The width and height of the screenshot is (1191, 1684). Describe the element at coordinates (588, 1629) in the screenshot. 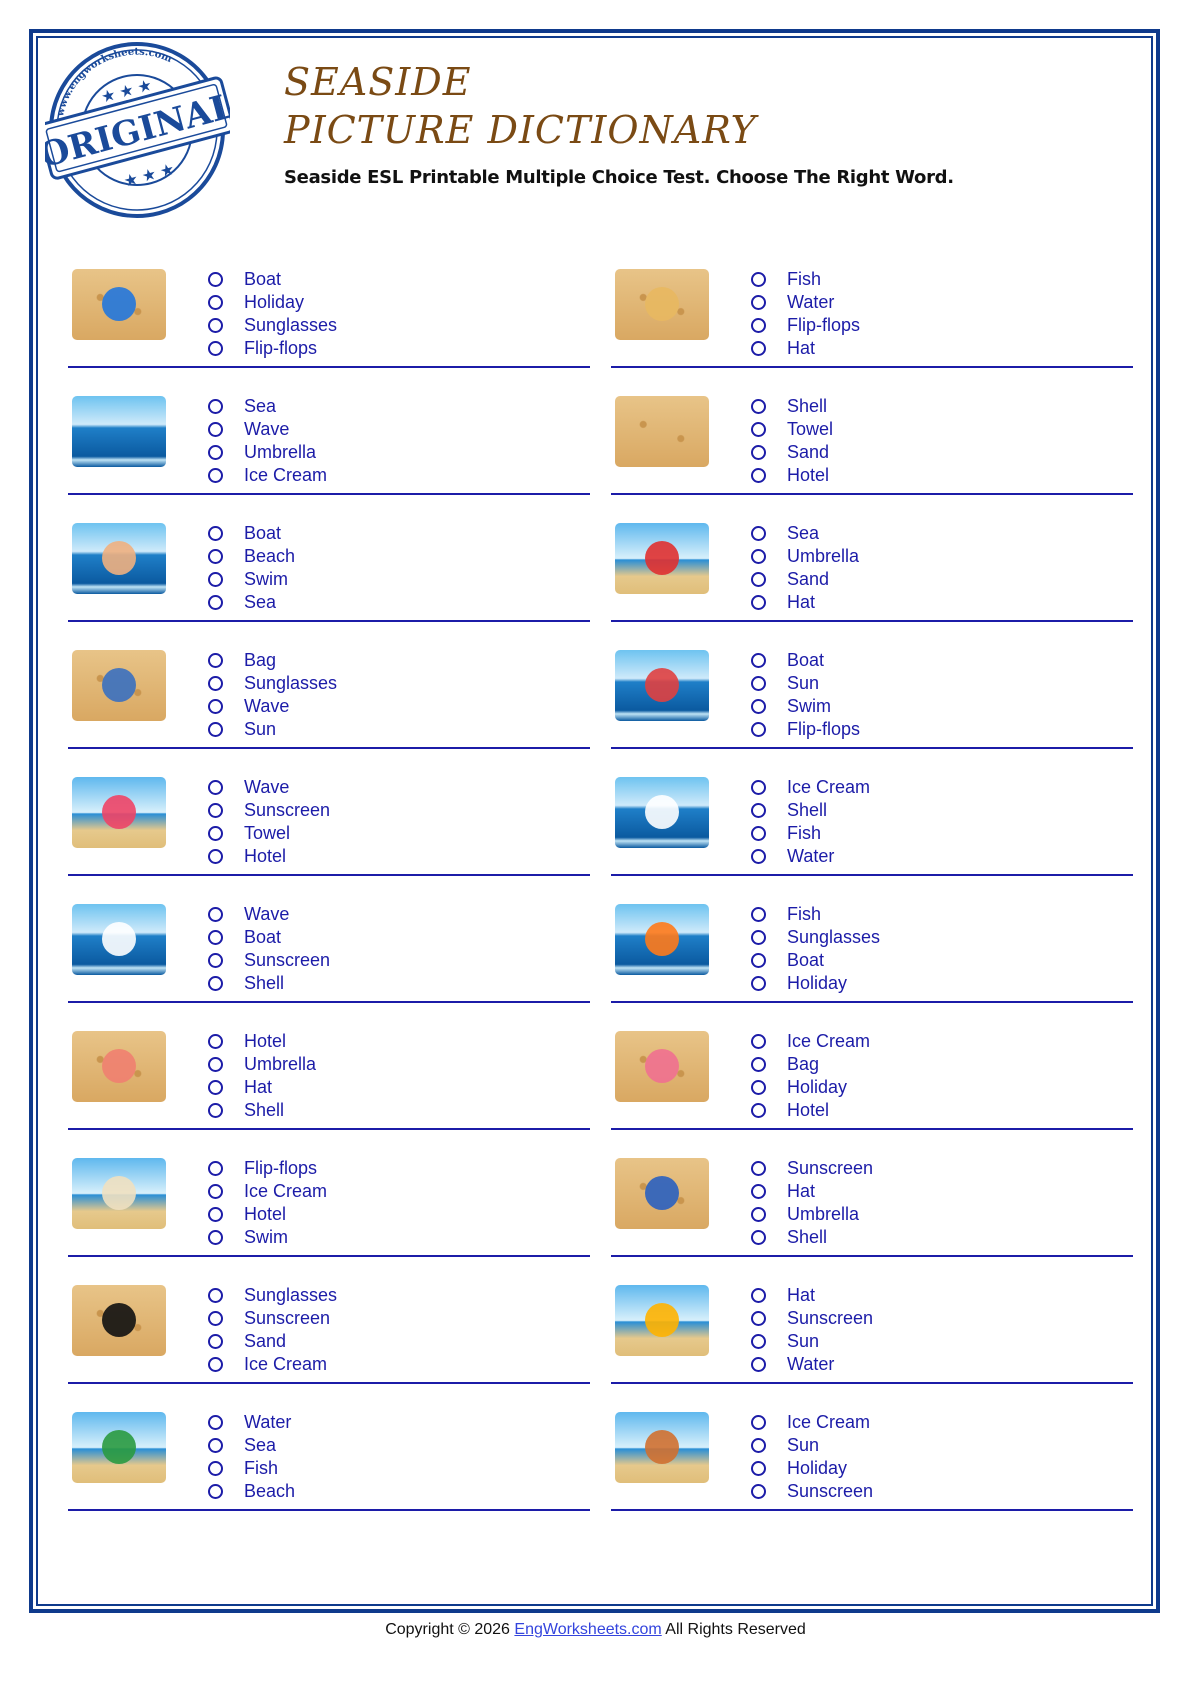

I see `engworksheets-link: EngWorksheets.com` at that location.